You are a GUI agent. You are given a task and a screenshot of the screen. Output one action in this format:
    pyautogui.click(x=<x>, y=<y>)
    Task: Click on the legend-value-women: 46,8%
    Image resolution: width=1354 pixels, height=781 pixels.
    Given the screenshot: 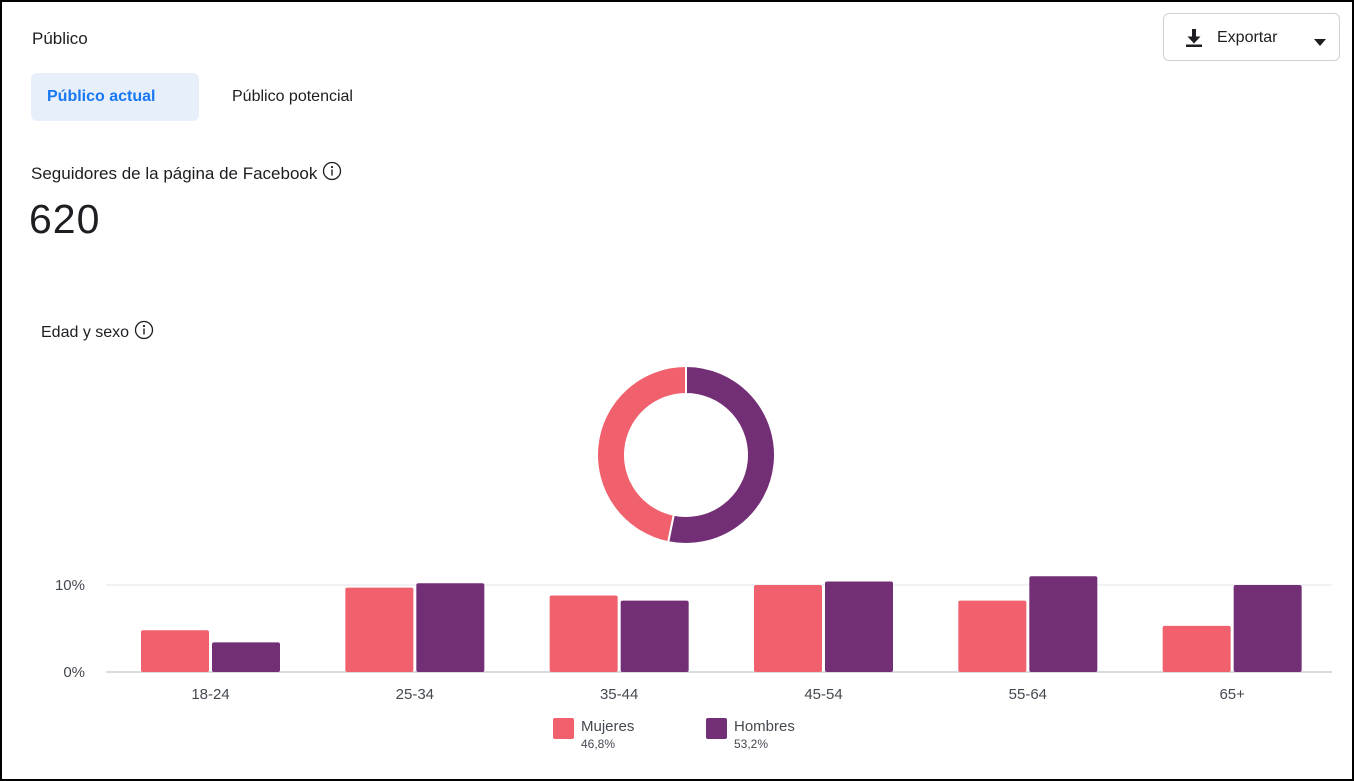 What is the action you would take?
    pyautogui.click(x=598, y=744)
    